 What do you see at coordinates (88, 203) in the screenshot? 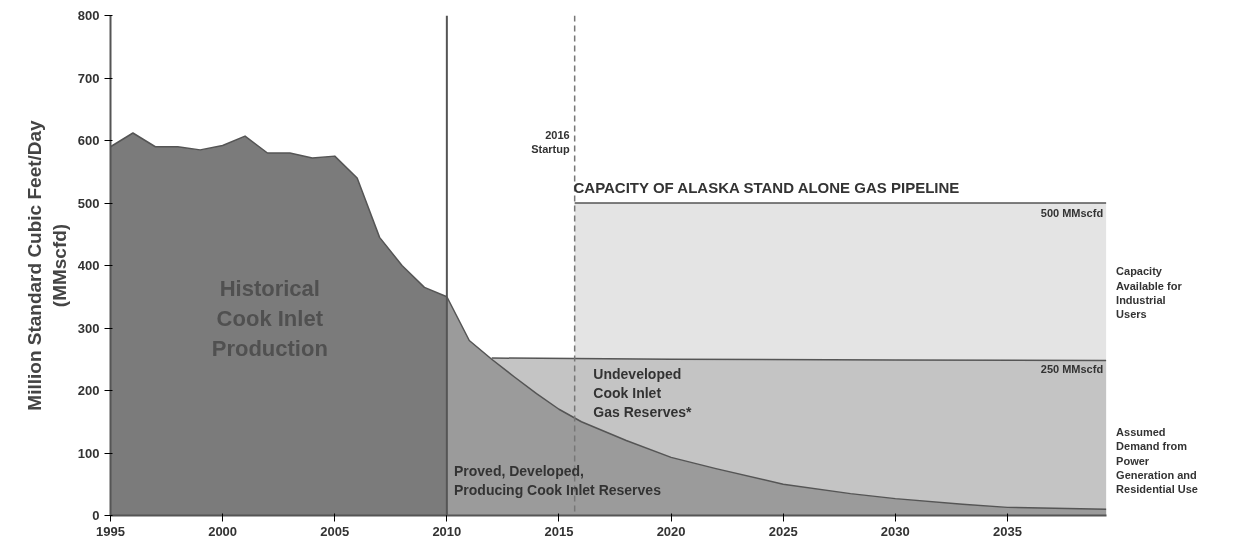
I see `y-tick-label: 500` at bounding box center [88, 203].